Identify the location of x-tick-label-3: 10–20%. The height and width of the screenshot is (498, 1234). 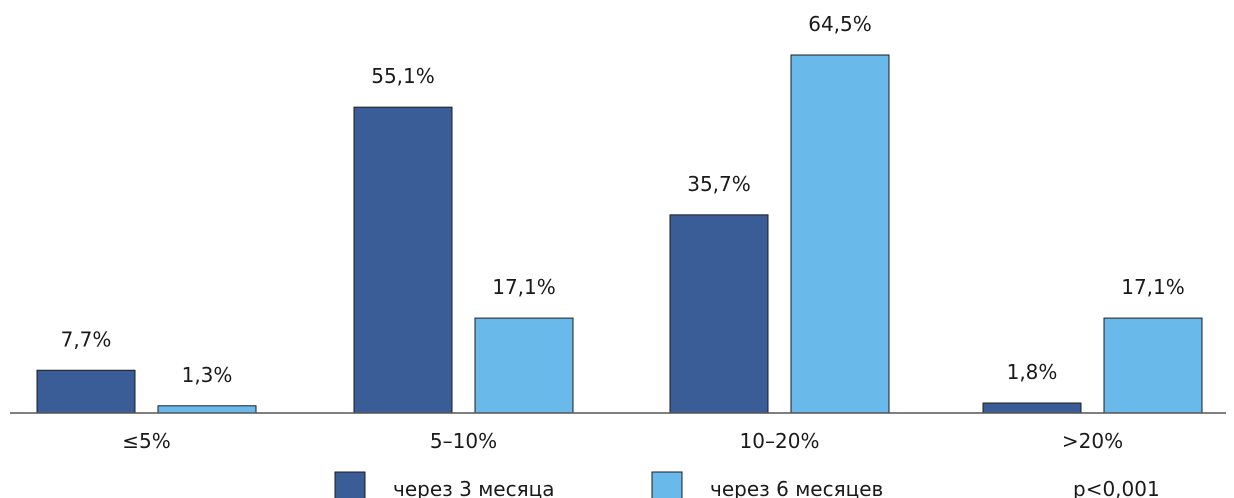
(780, 441).